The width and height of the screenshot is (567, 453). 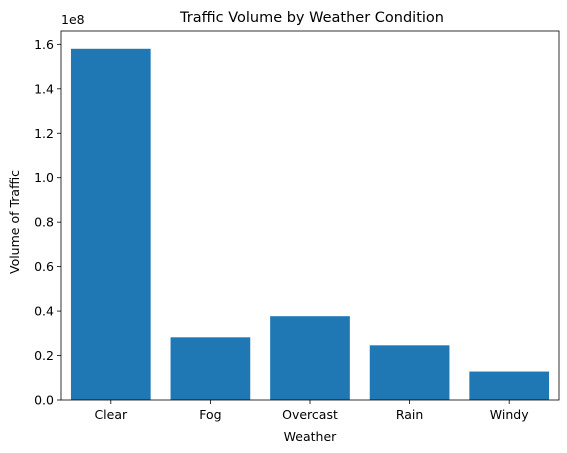 I want to click on chart-title: Traffic Volume by Weather Condition, so click(x=311, y=18).